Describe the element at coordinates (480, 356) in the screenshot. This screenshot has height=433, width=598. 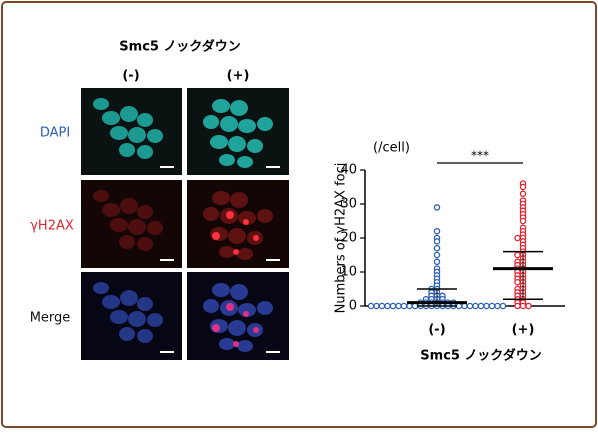
I see `x-axis-label: Smc5 ノックダウン` at that location.